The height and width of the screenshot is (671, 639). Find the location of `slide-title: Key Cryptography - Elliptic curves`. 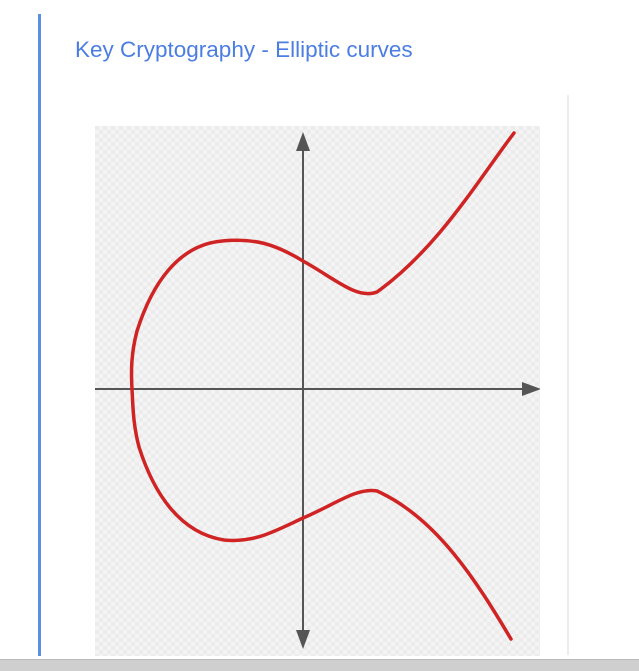

slide-title: Key Cryptography - Elliptic curves is located at coordinates (244, 49).